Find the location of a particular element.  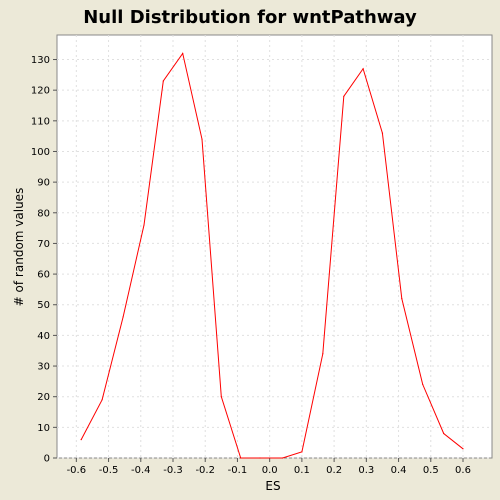

chart-title: Null Distribution for wntPathway is located at coordinates (250, 17).